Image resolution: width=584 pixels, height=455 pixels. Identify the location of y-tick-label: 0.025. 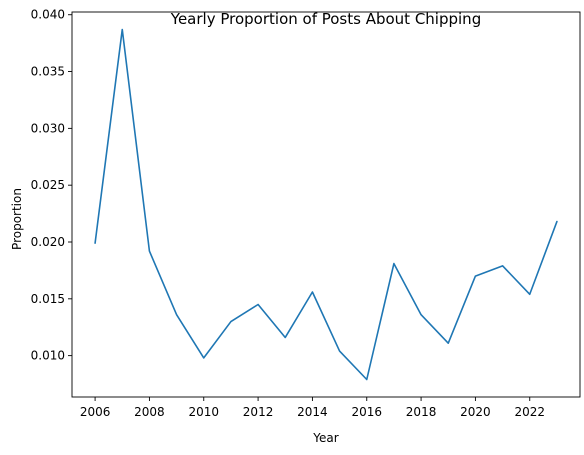
(48, 185).